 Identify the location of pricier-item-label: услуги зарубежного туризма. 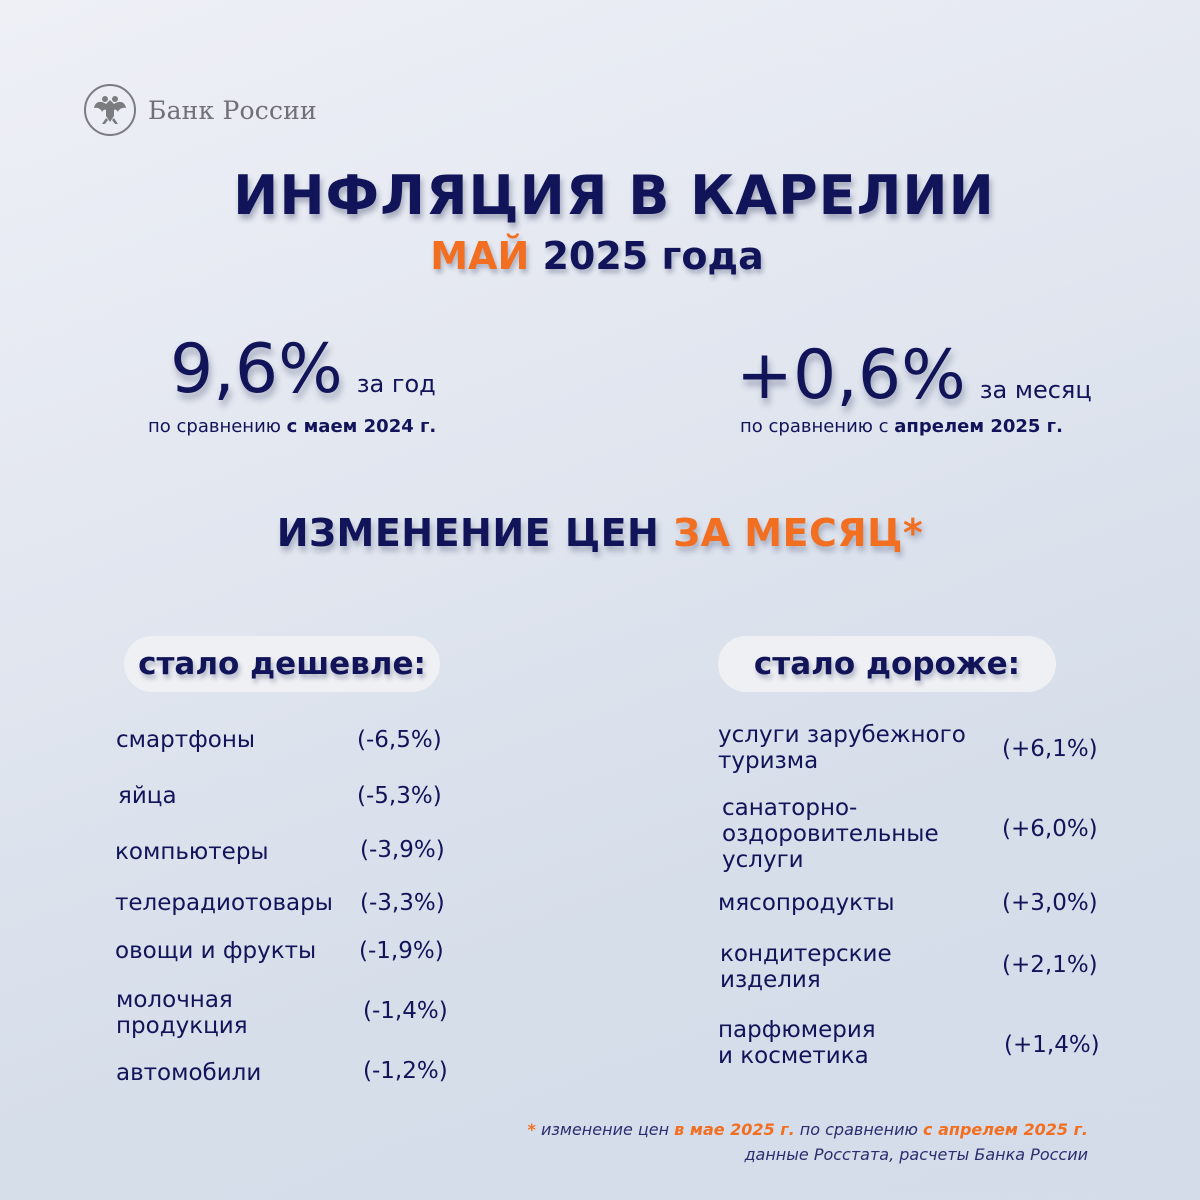
(842, 748).